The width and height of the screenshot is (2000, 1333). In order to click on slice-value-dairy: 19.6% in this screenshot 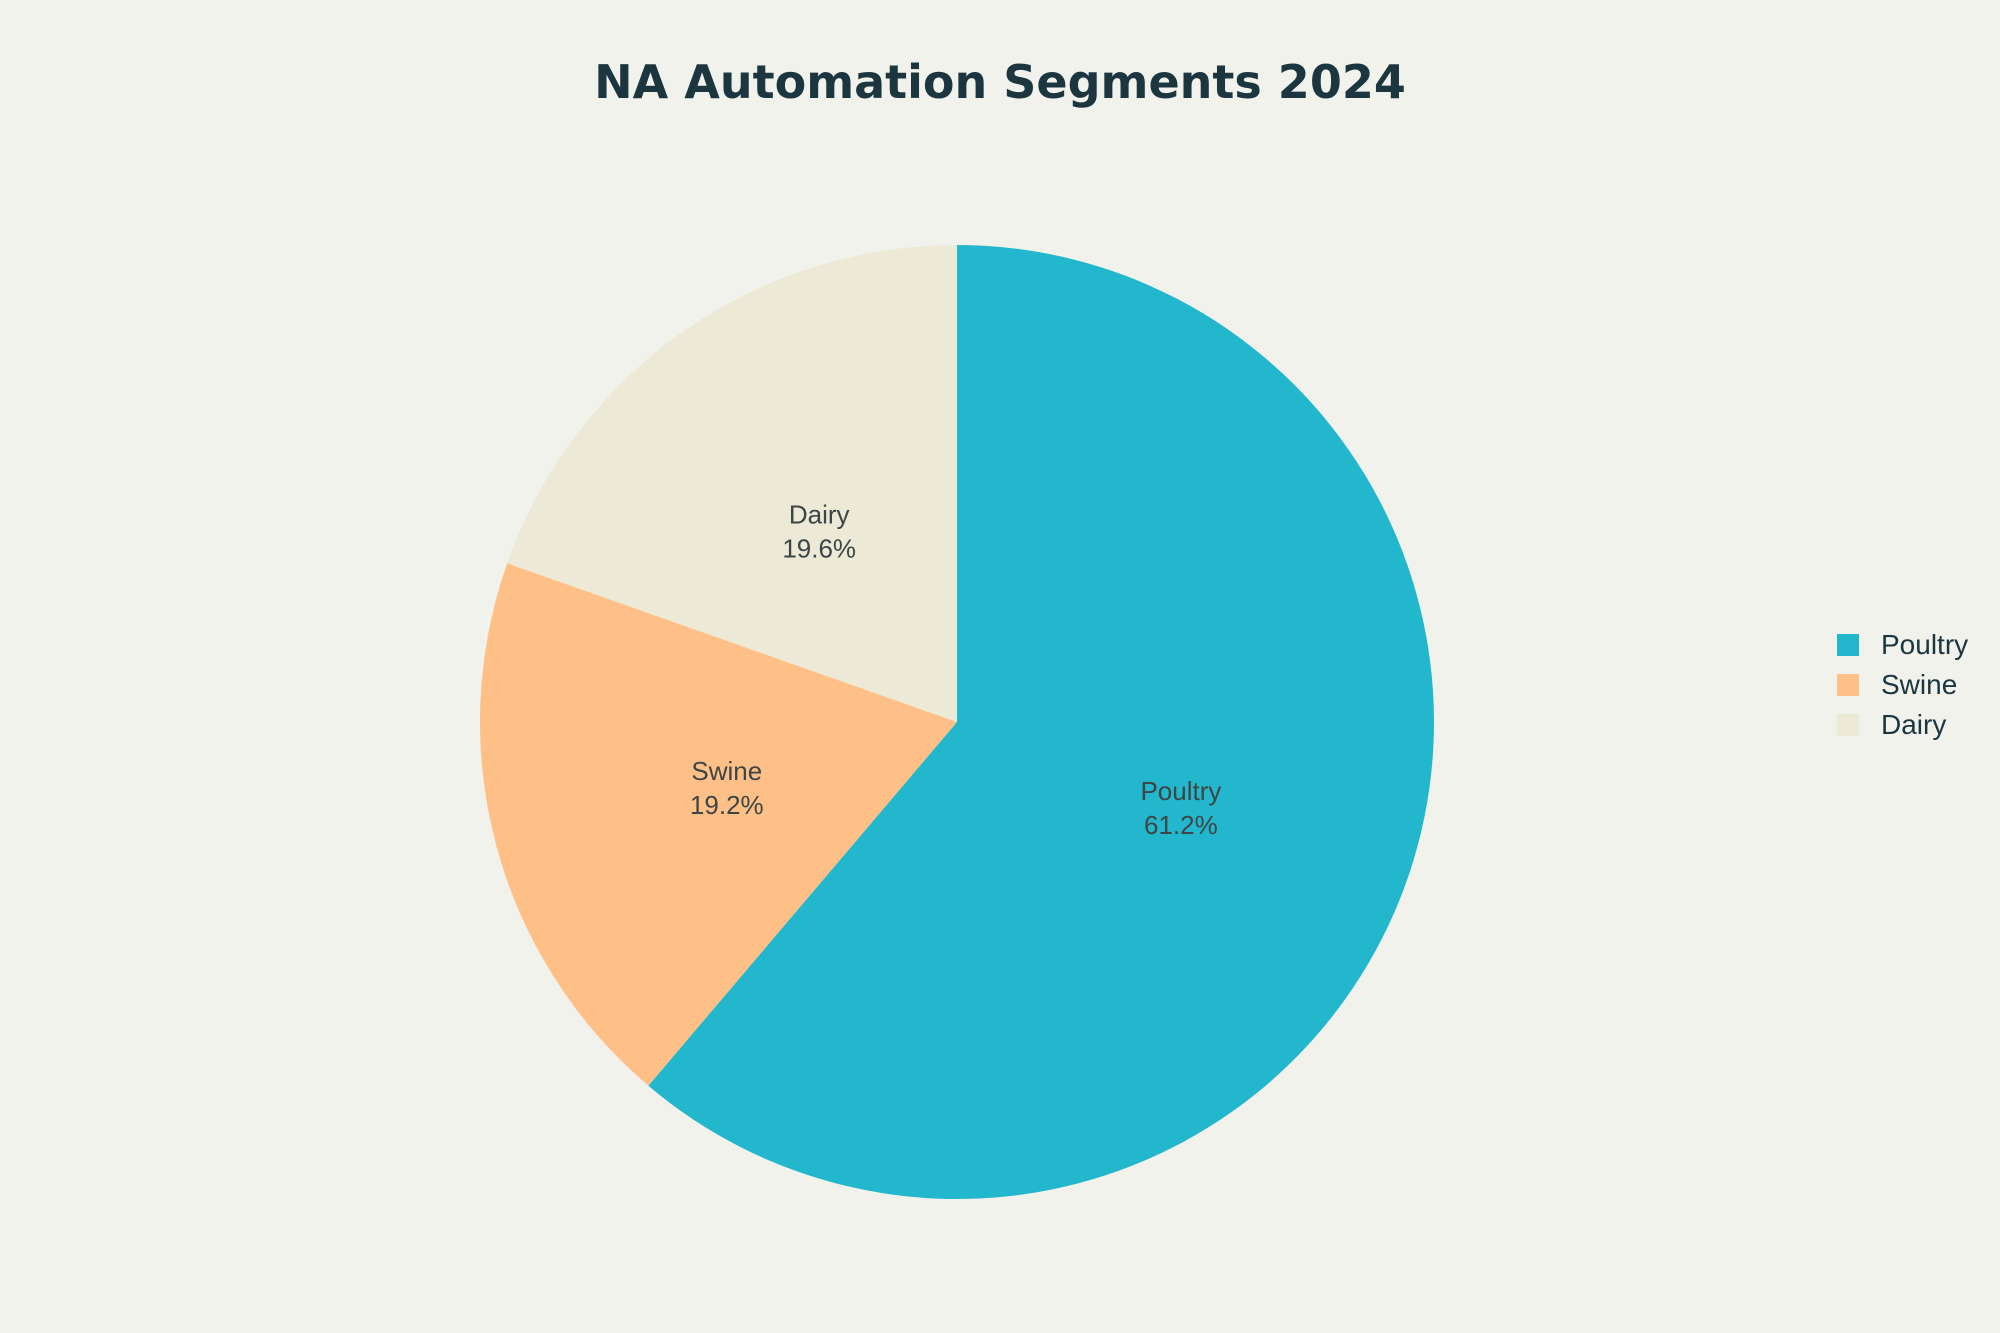, I will do `click(819, 548)`.